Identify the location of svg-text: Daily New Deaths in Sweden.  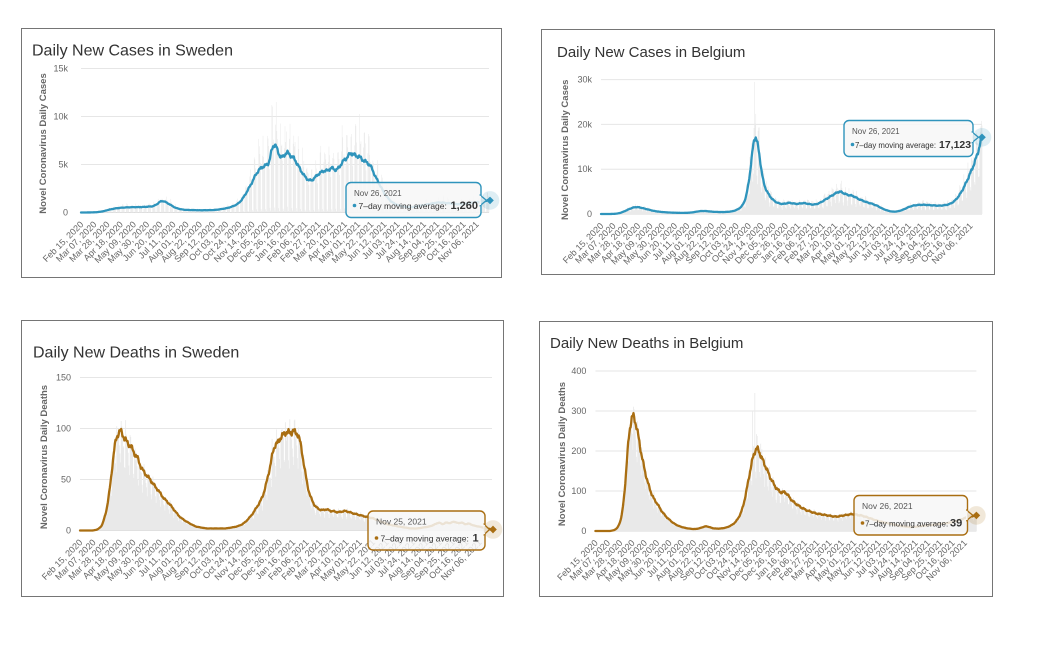
(136, 352).